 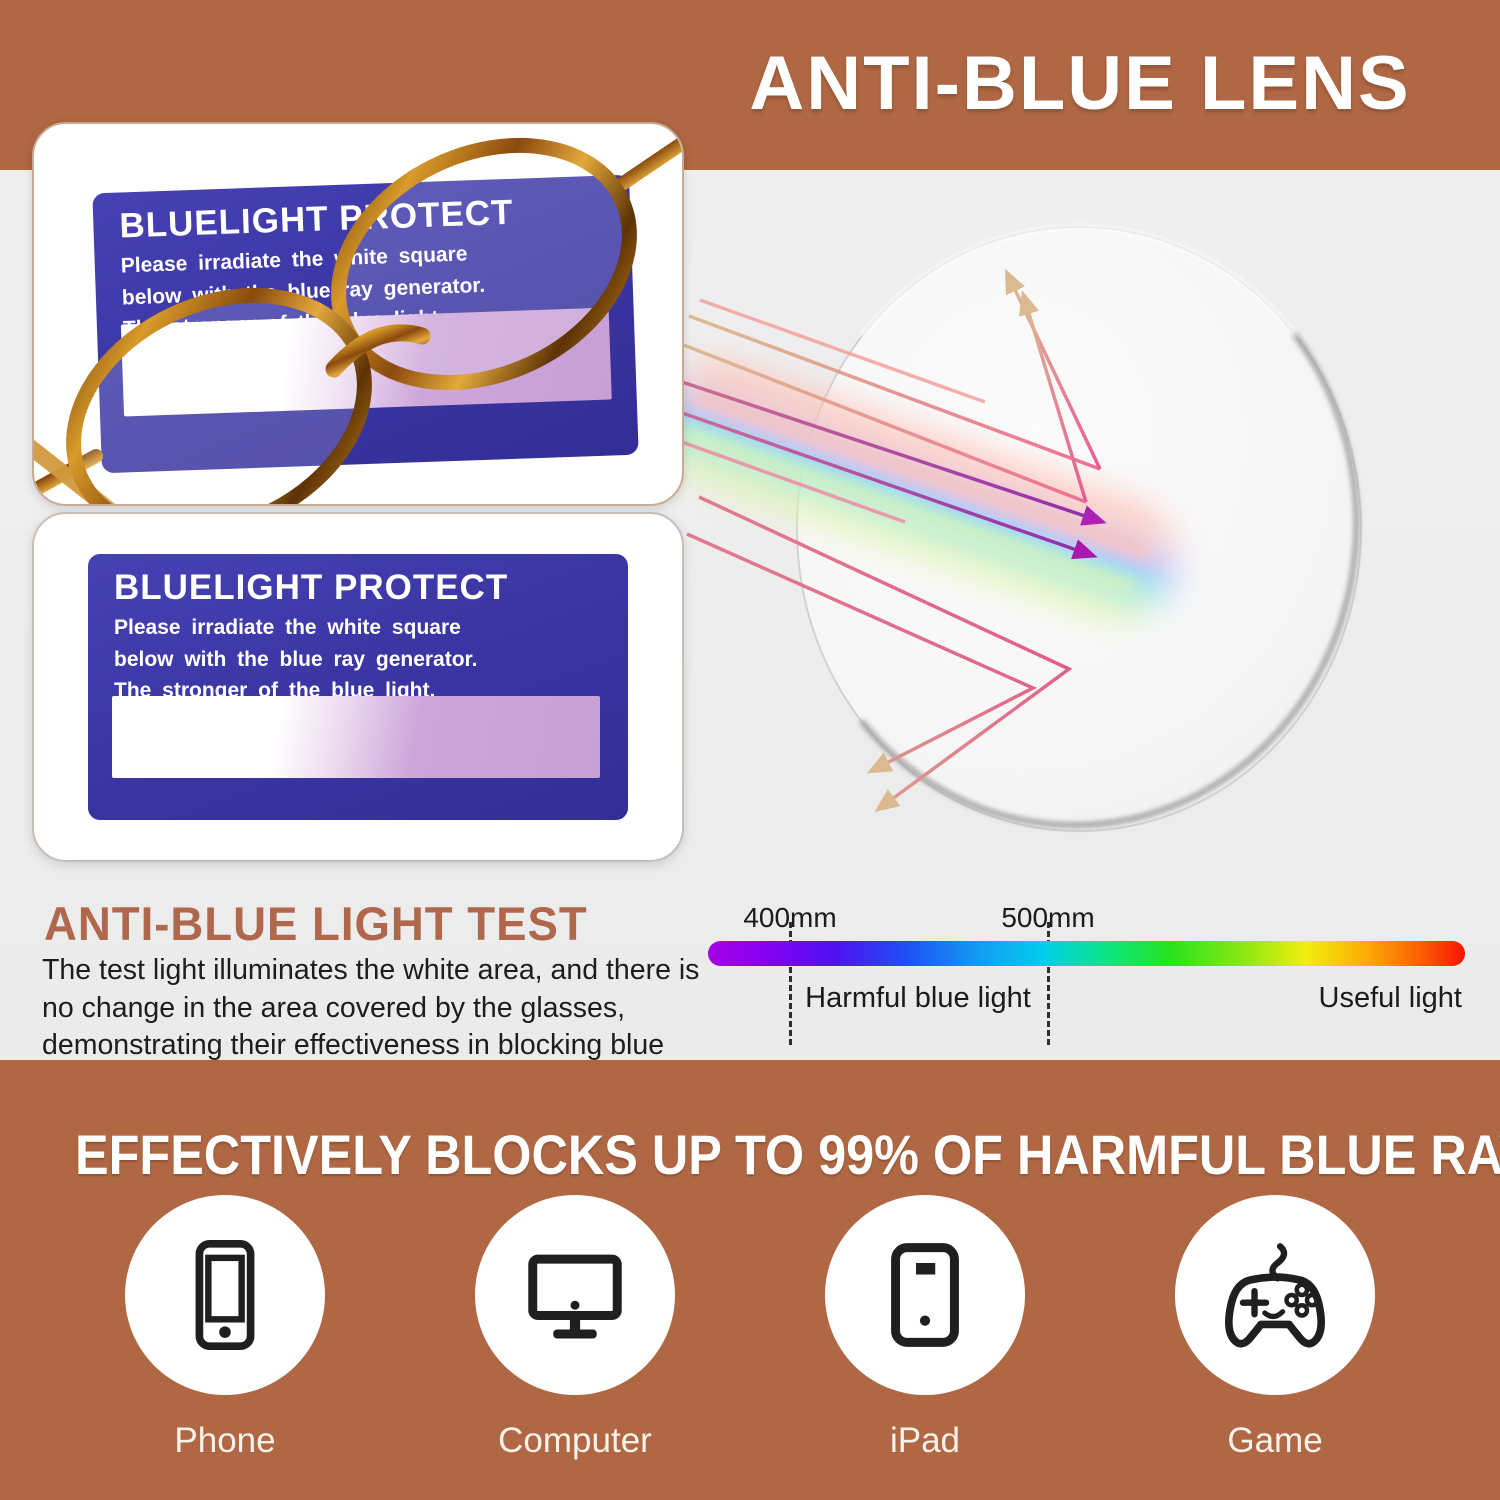 I want to click on game-icon, so click(x=1275, y=1295).